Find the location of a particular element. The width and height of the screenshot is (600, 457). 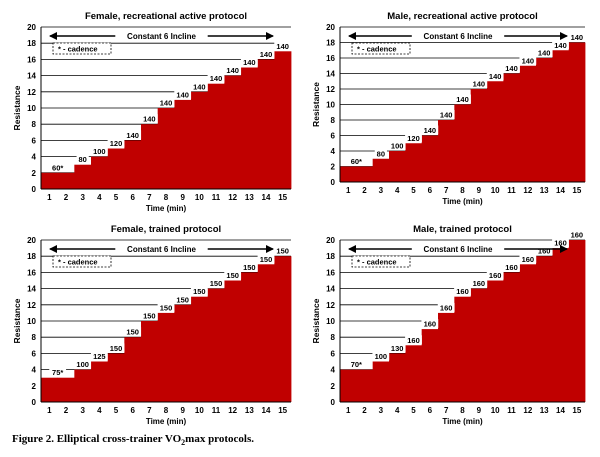

x-tick-label: 1 is located at coordinates (49, 197).